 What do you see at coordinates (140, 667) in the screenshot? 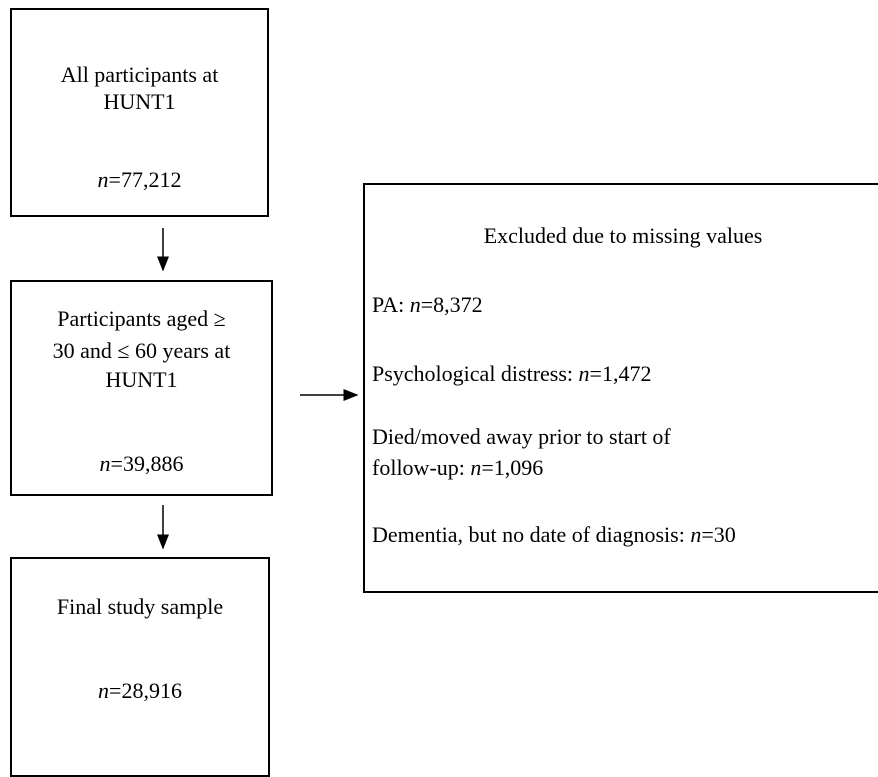
I see `box: Final study sample n=28,916` at bounding box center [140, 667].